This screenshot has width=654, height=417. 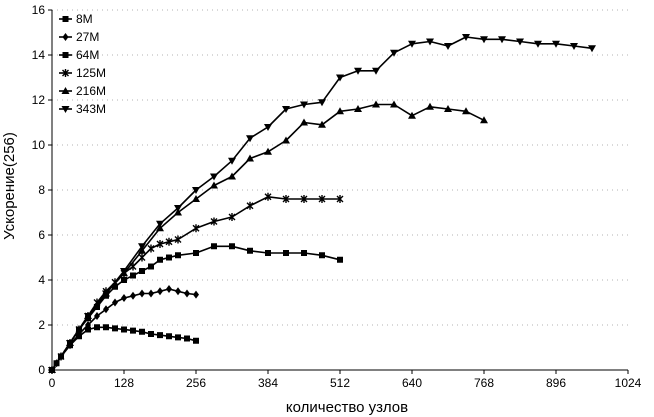 What do you see at coordinates (87, 55) in the screenshot?
I see `legend-label: 64M` at bounding box center [87, 55].